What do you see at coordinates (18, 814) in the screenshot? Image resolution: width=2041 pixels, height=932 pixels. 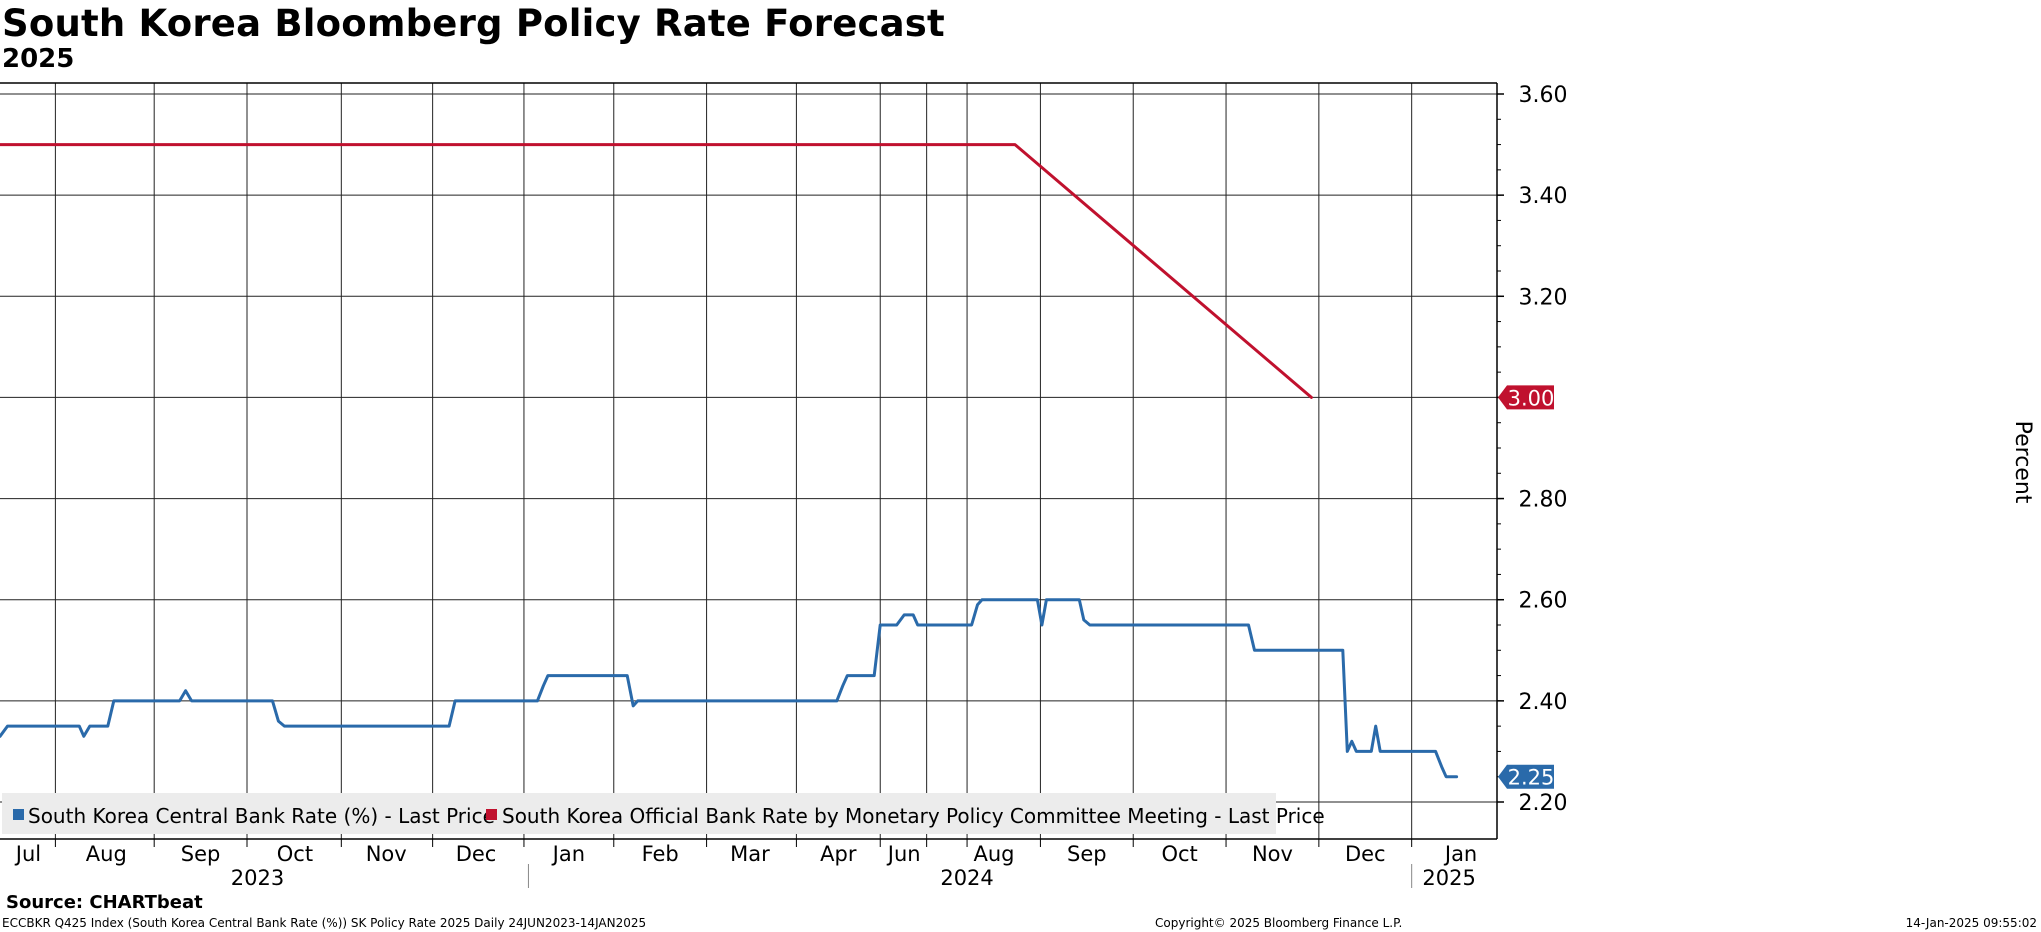 I see `legend-swatch-central-bank-rate` at bounding box center [18, 814].